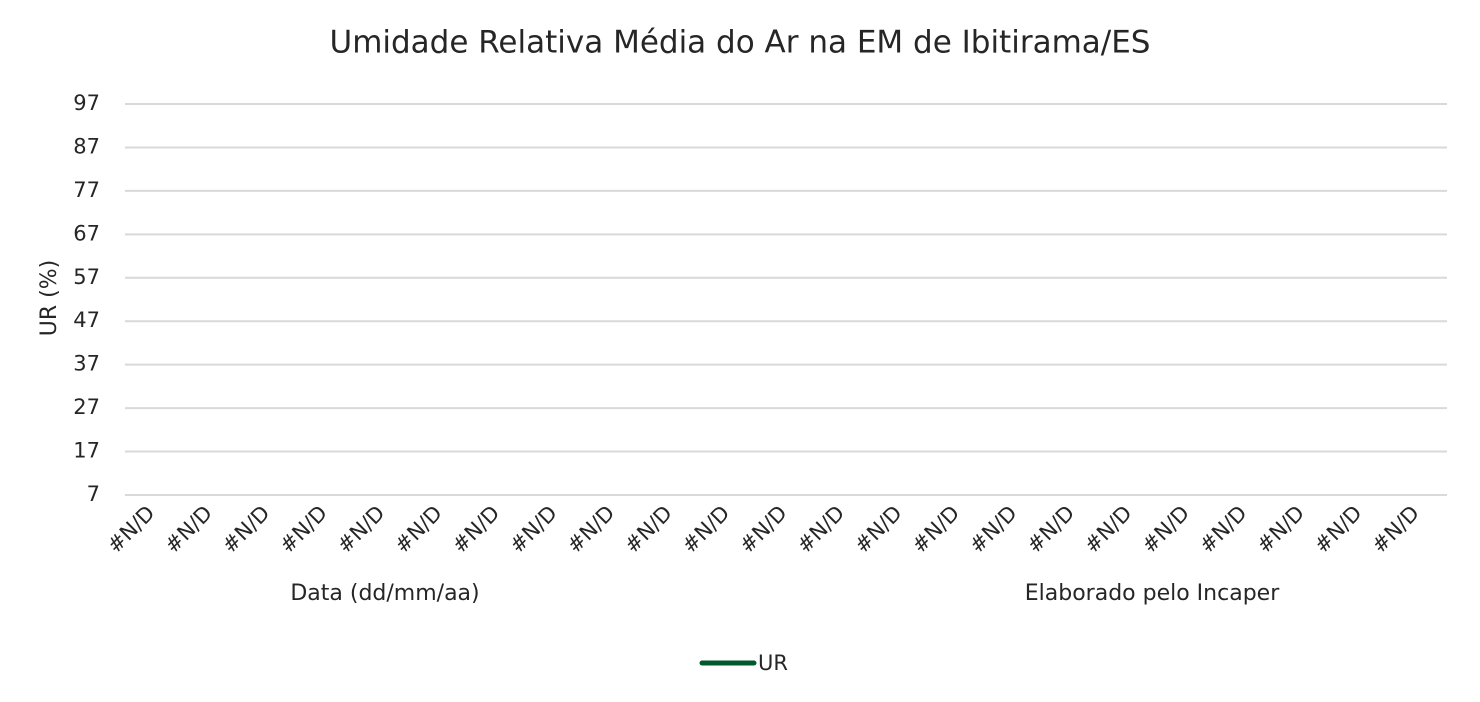 Image resolution: width=1480 pixels, height=702 pixels. Describe the element at coordinates (49, 298) in the screenshot. I see `y-axis-label: UR (%)` at that location.